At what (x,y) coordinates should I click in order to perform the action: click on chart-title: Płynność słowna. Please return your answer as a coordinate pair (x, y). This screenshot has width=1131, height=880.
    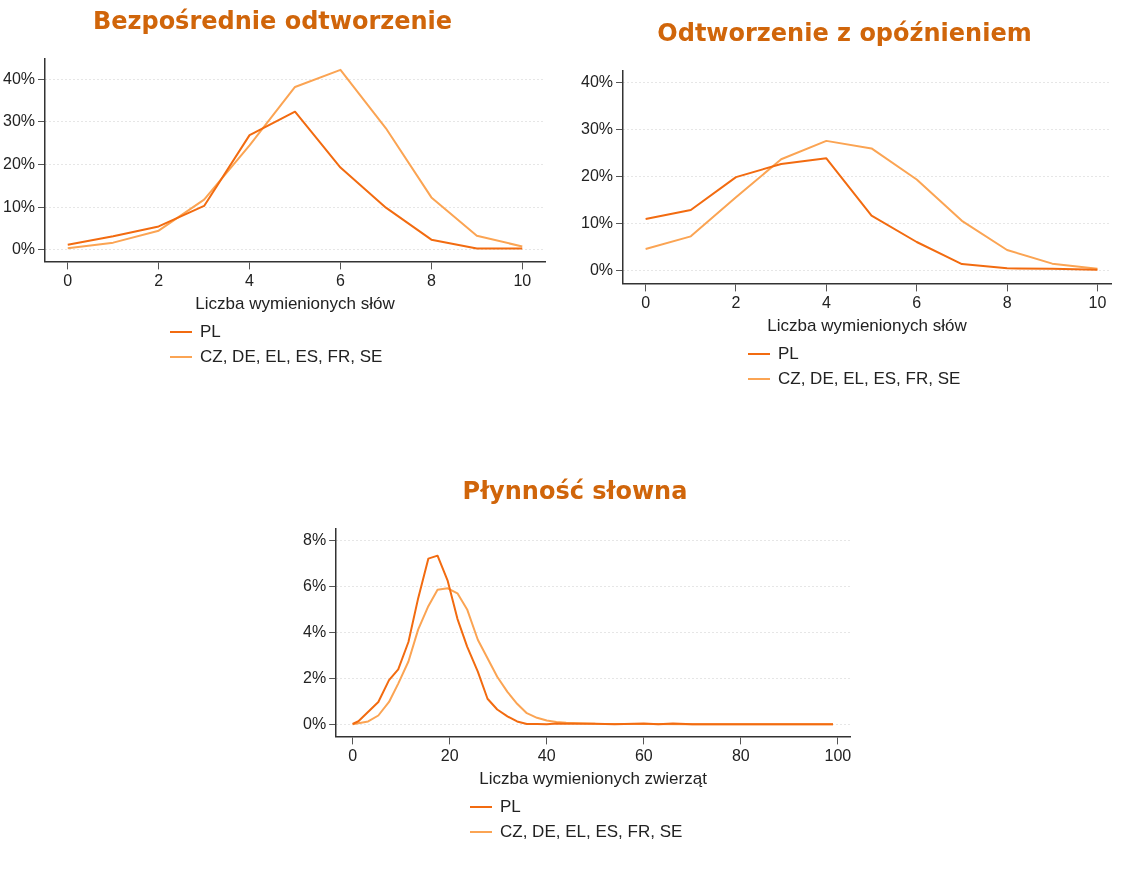
    Looking at the image, I should click on (575, 490).